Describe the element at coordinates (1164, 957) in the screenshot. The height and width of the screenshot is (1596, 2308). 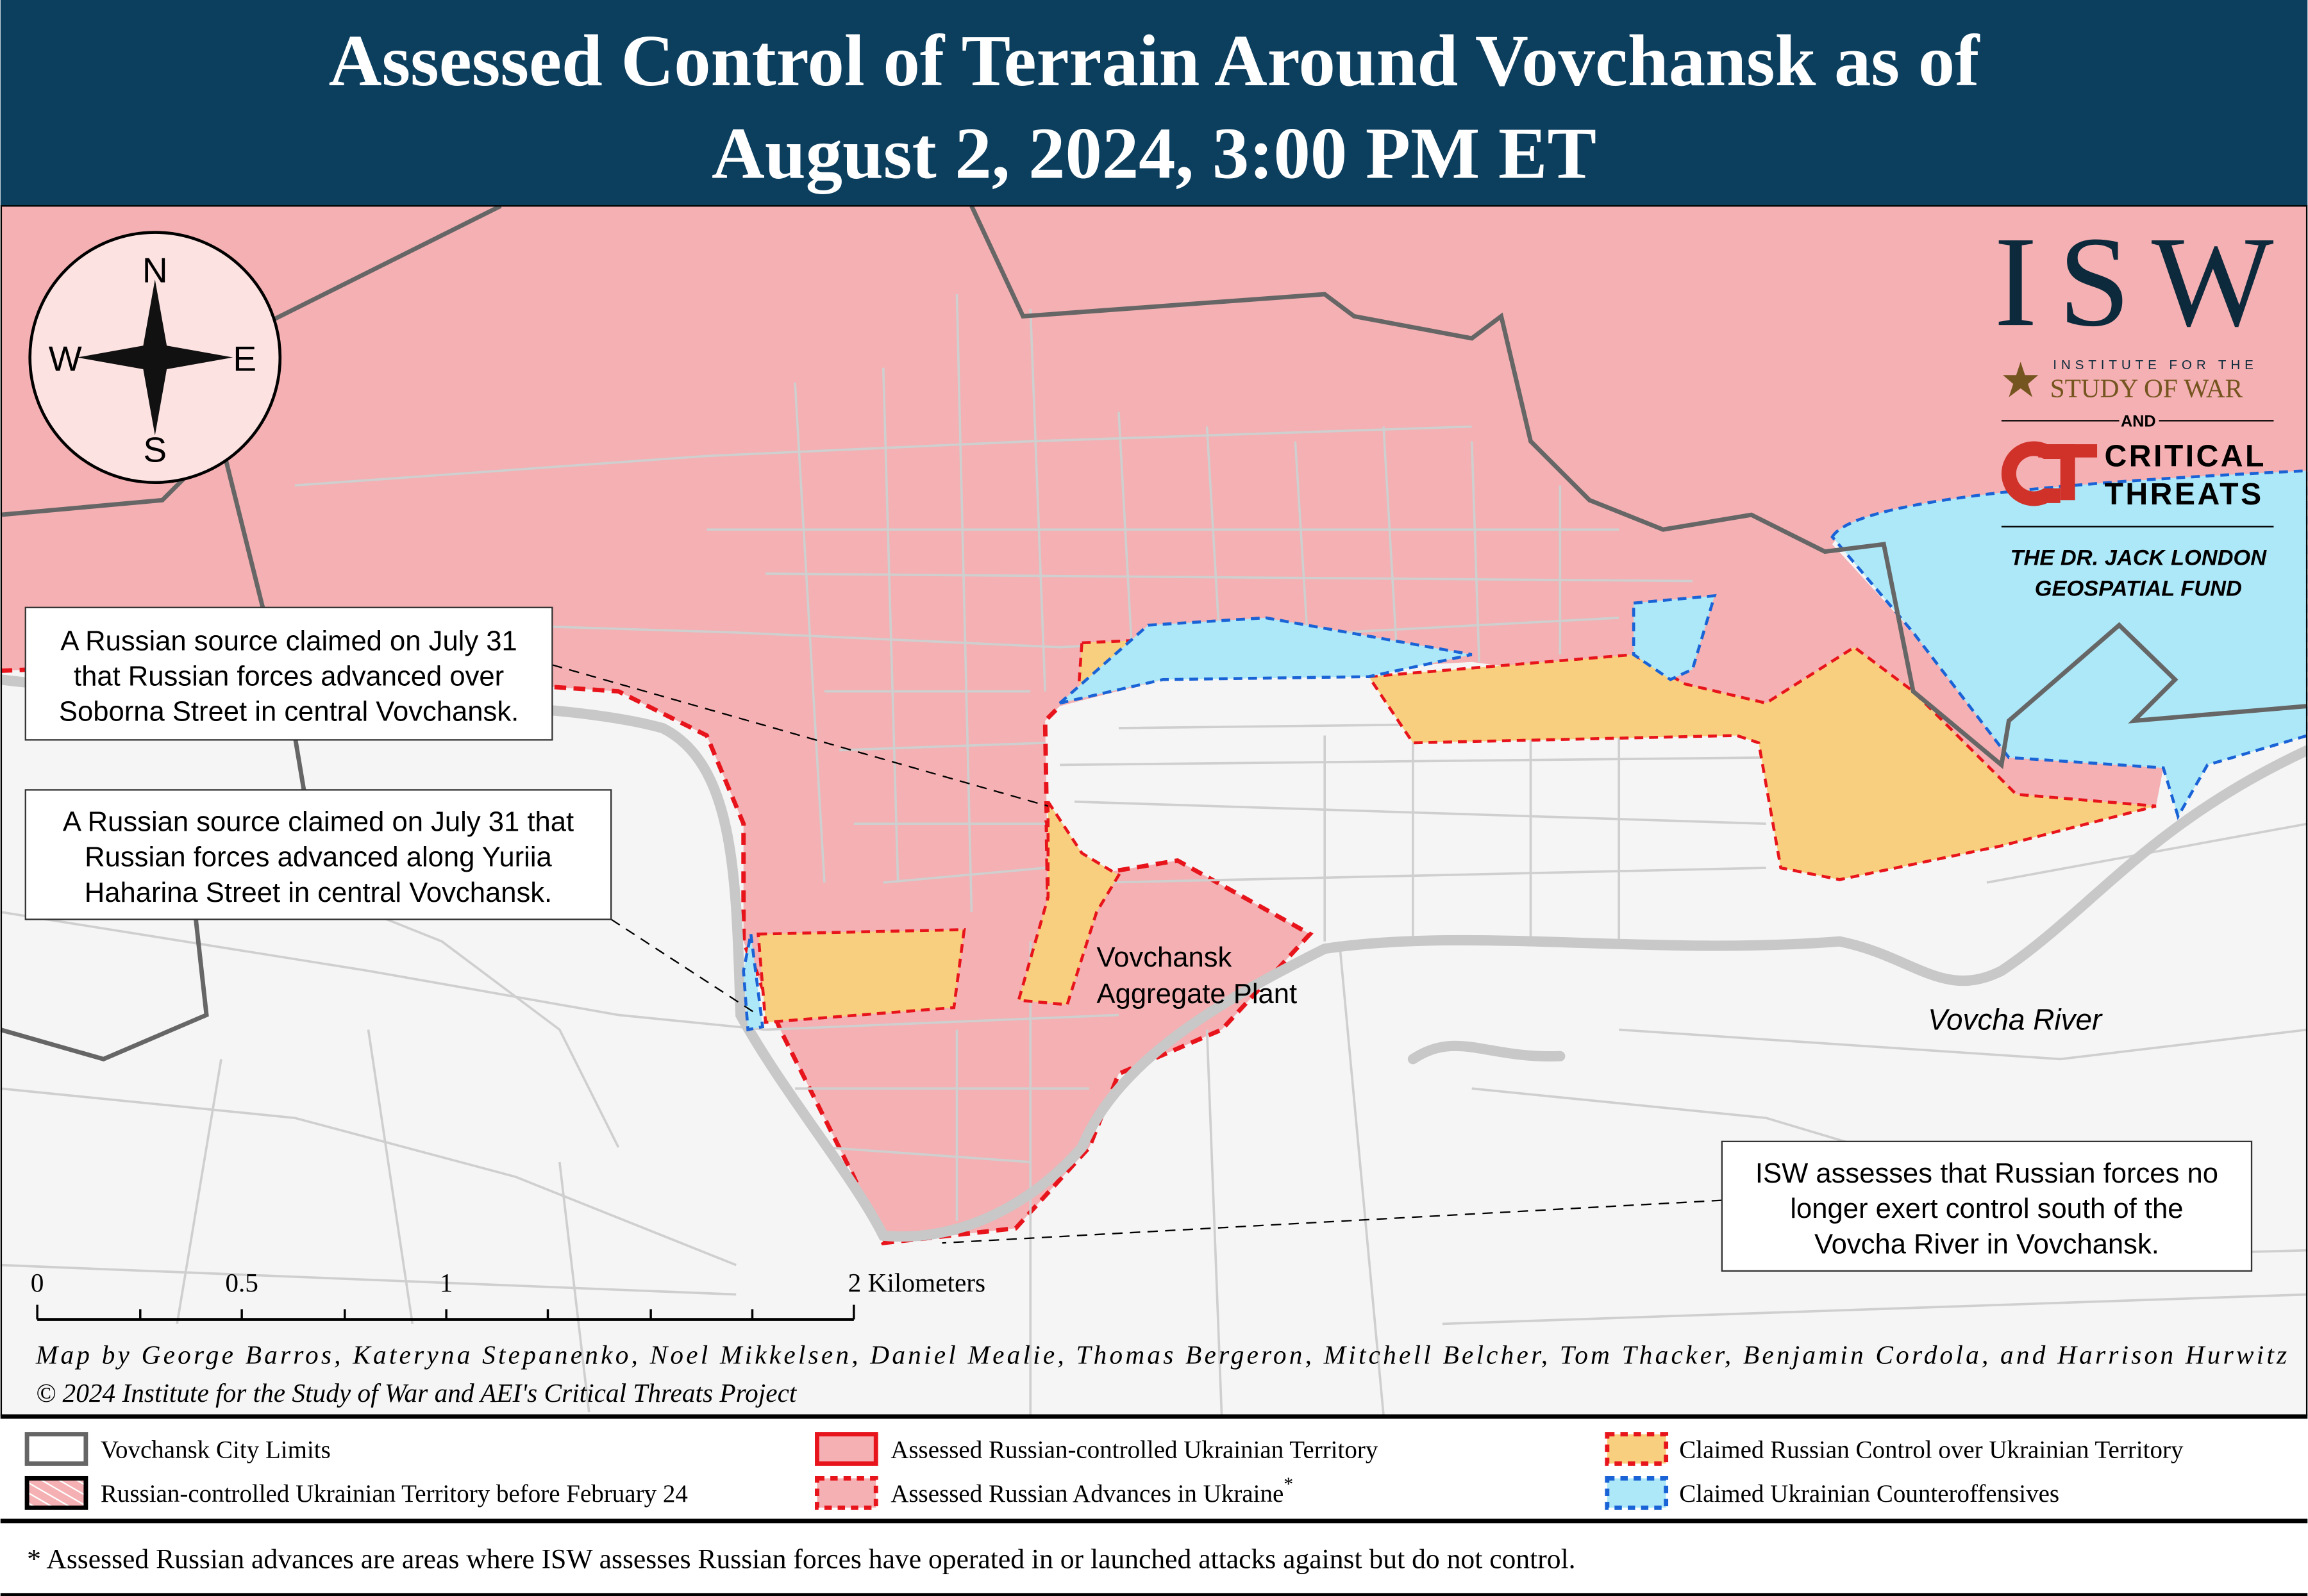
I see `label-aggregate-plant-1: Vovchansk` at that location.